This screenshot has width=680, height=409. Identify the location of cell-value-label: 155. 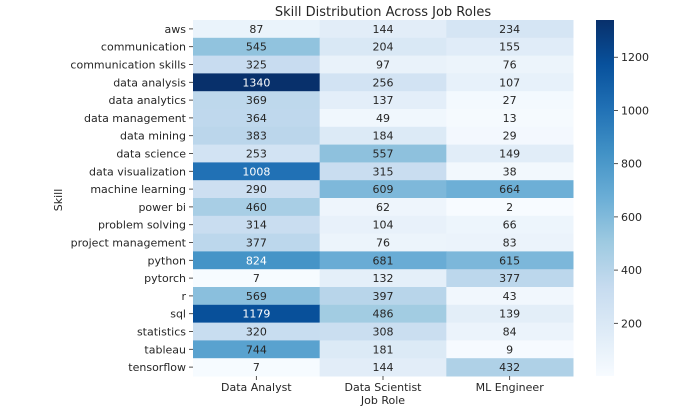
(509, 47).